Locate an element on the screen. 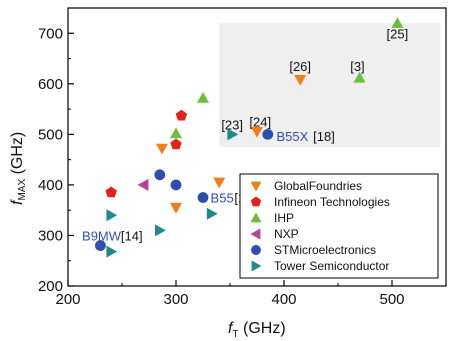 This screenshot has height=341, width=452. annotation-label: [25] is located at coordinates (398, 33).